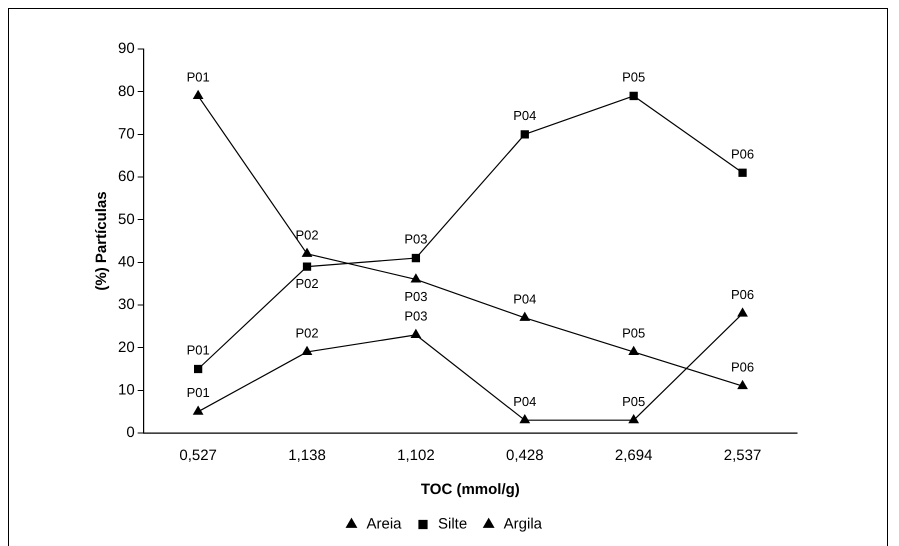  I want to click on y-tick-label: 90, so click(126, 49).